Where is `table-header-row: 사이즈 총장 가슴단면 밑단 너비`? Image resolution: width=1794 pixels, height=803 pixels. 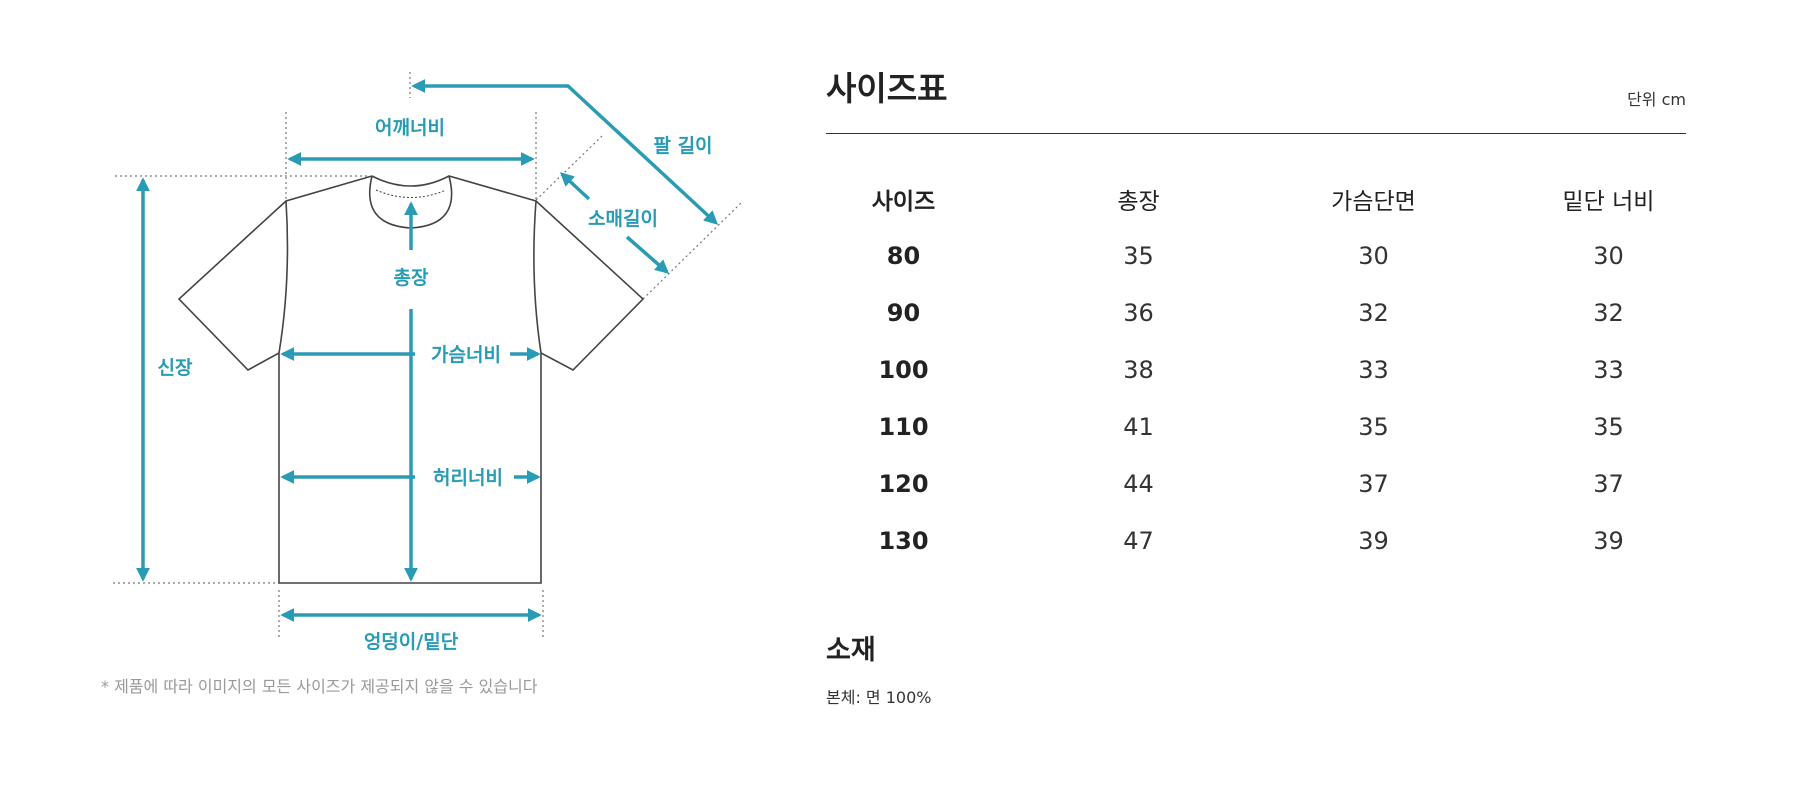
table-header-row: 사이즈 총장 가슴단면 밑단 너비 is located at coordinates (1256, 198).